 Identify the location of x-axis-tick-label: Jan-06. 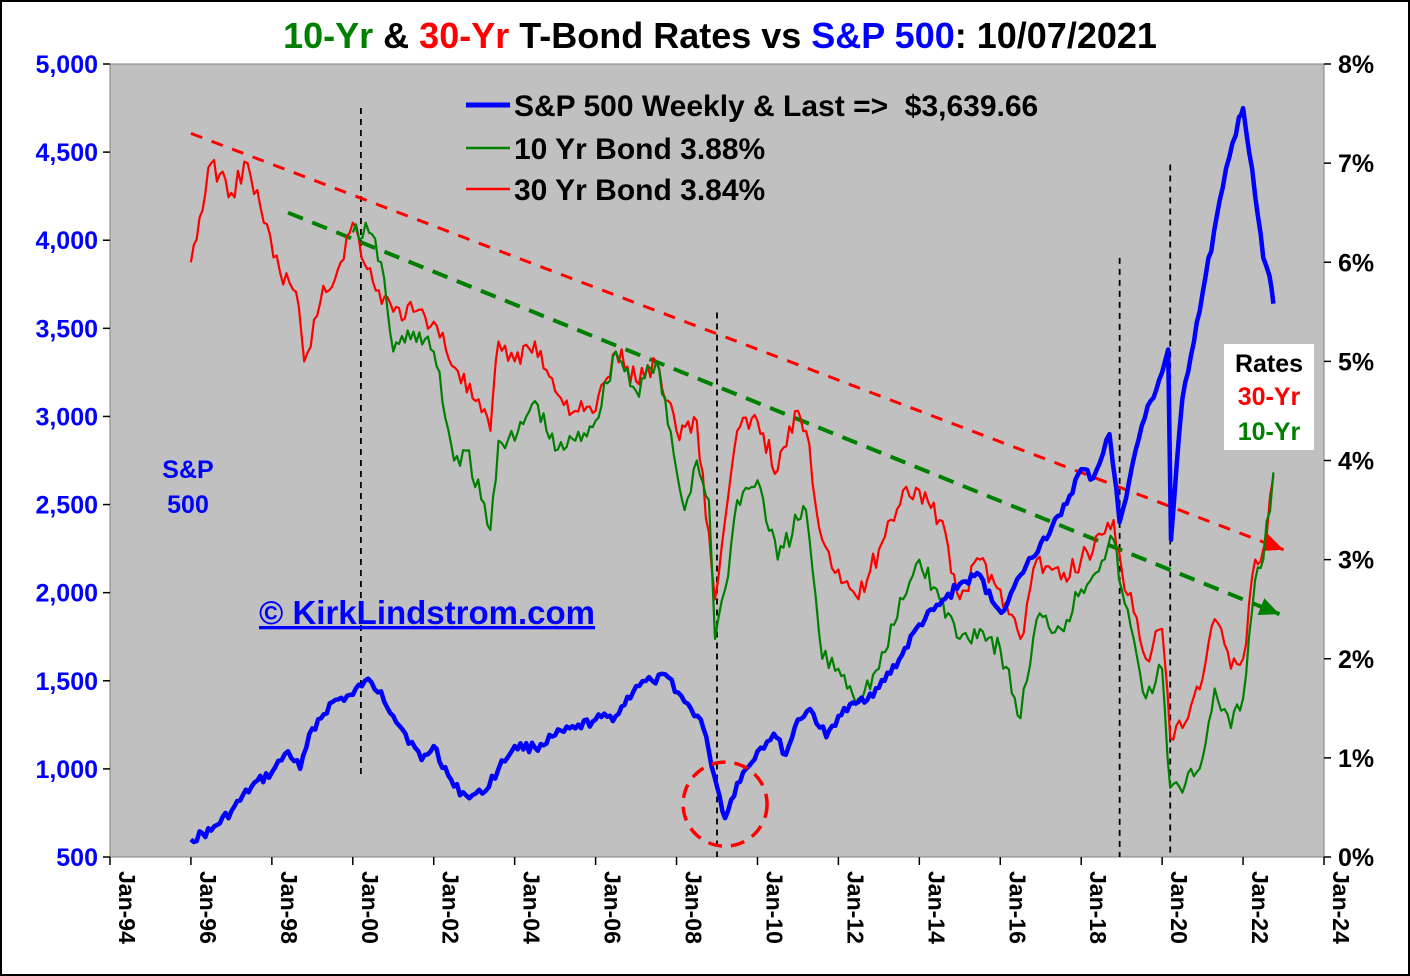
(613, 907).